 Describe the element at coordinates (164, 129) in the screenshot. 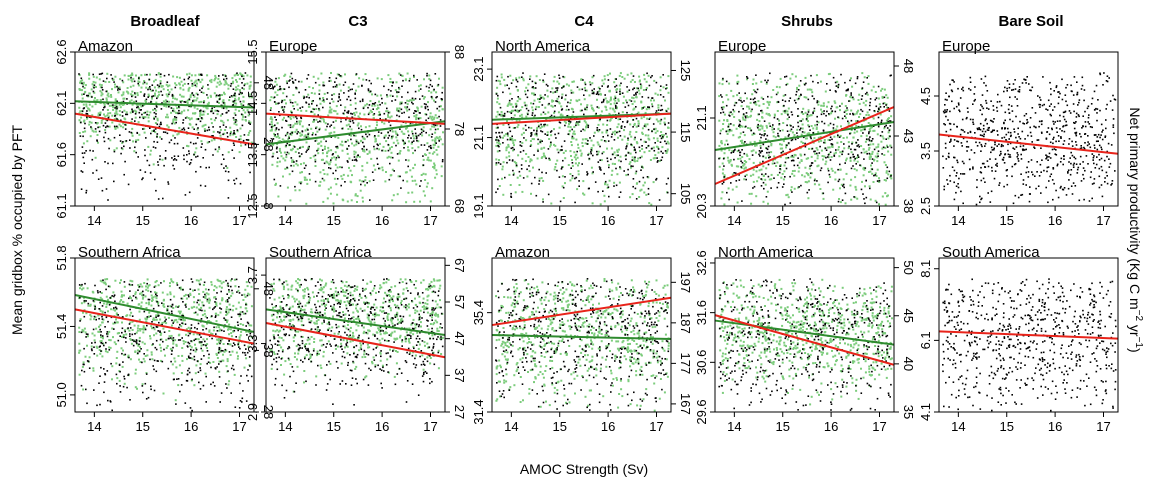

I see `panel-frame` at that location.